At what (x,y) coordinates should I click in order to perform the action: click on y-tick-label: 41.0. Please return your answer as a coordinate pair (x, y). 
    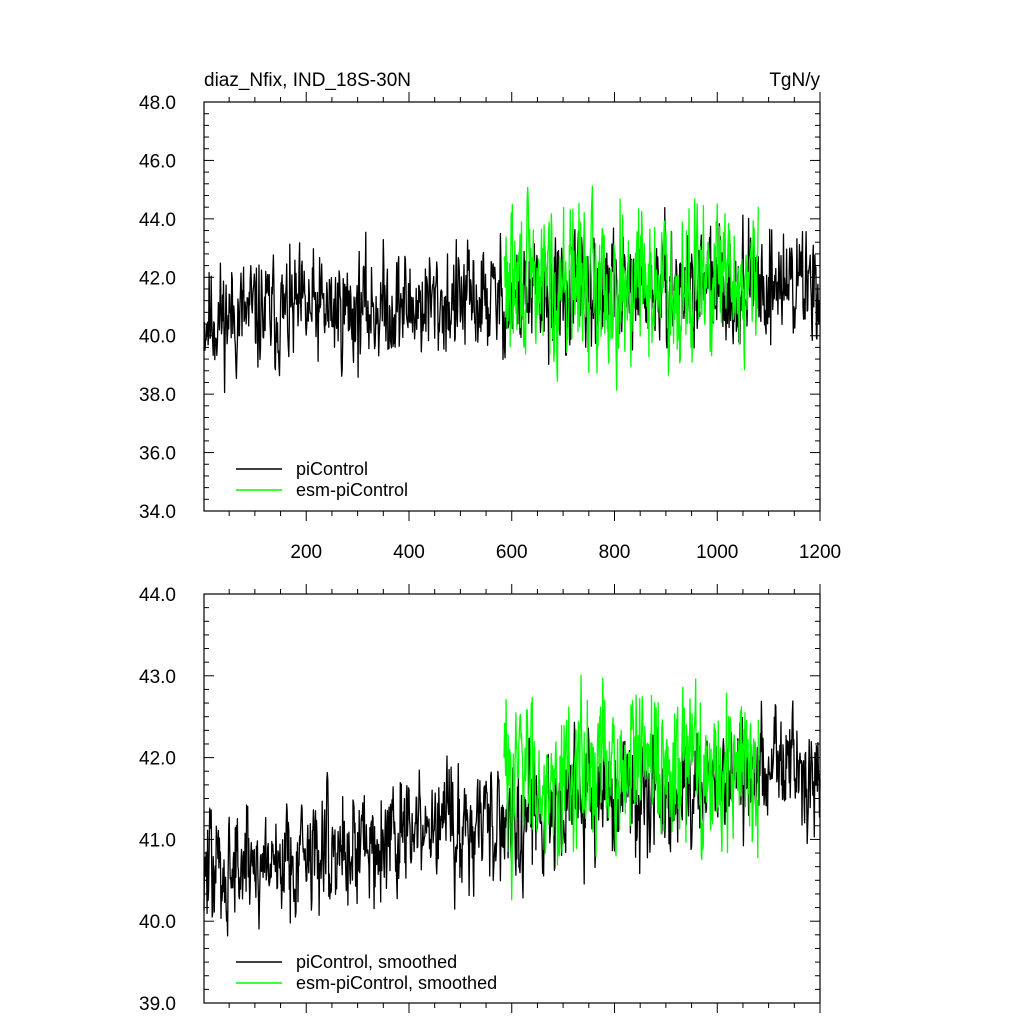
    Looking at the image, I should click on (157, 840).